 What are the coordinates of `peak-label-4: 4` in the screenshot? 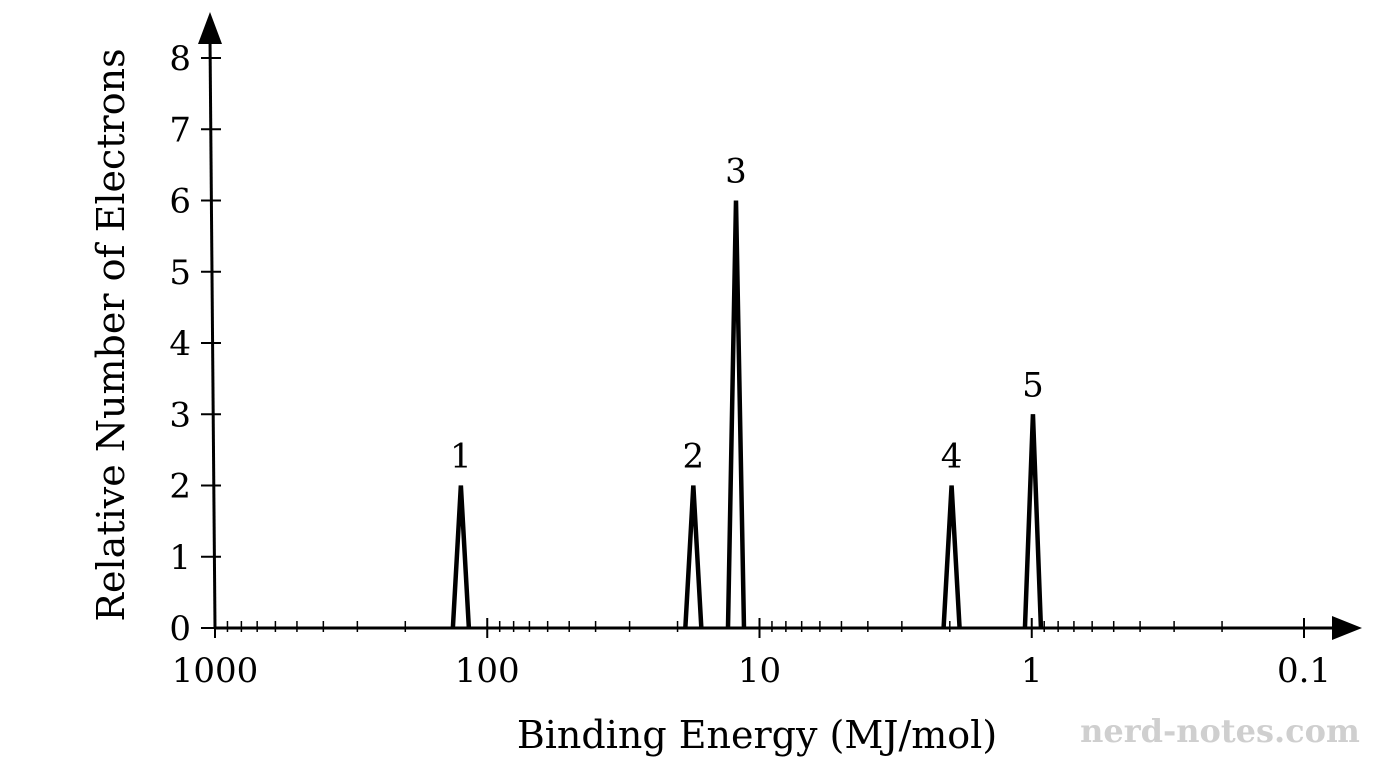 It's located at (952, 457).